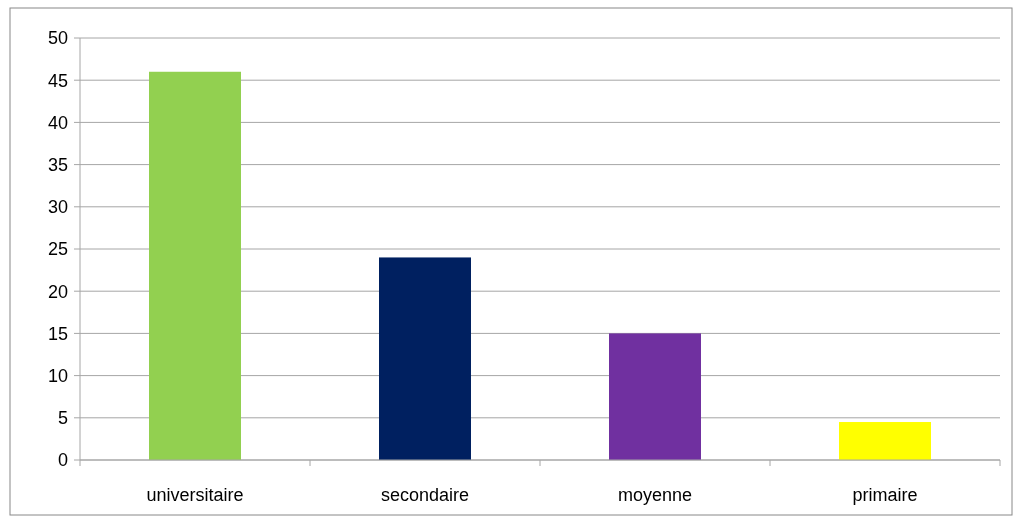 The height and width of the screenshot is (519, 1019). I want to click on y-tick-label: 0, so click(62, 460).